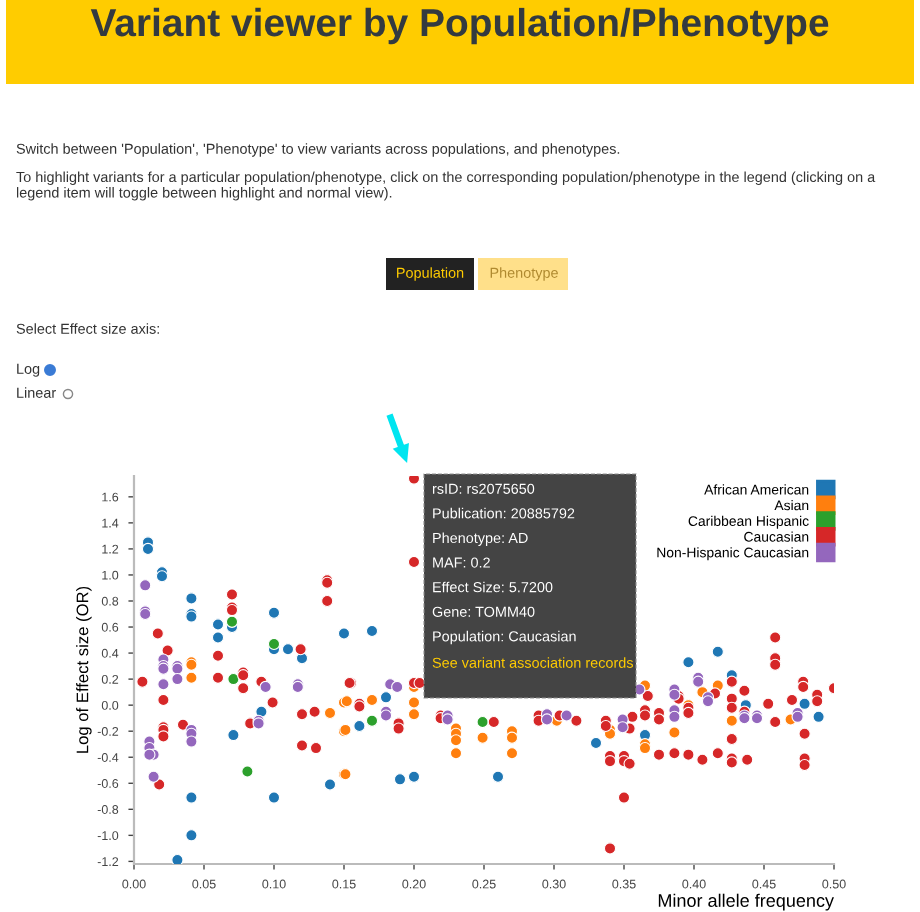 This screenshot has height=912, width=920. I want to click on x-axis-title: Minor allele frequency, so click(746, 902).